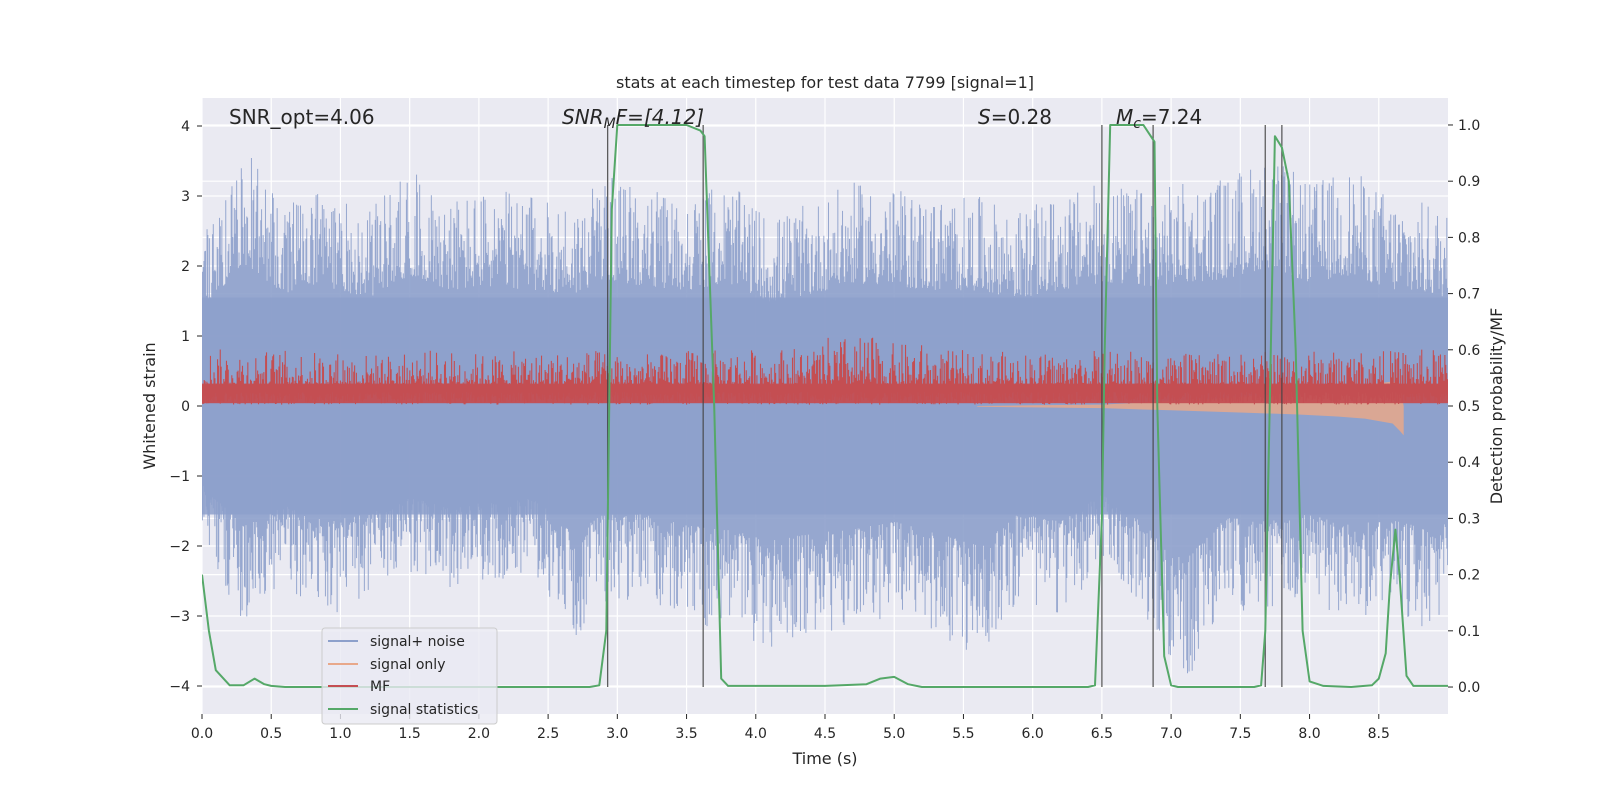 The width and height of the screenshot is (1600, 800). What do you see at coordinates (1496, 406) in the screenshot?
I see `y2-axis-label: Detection probability/MF` at bounding box center [1496, 406].